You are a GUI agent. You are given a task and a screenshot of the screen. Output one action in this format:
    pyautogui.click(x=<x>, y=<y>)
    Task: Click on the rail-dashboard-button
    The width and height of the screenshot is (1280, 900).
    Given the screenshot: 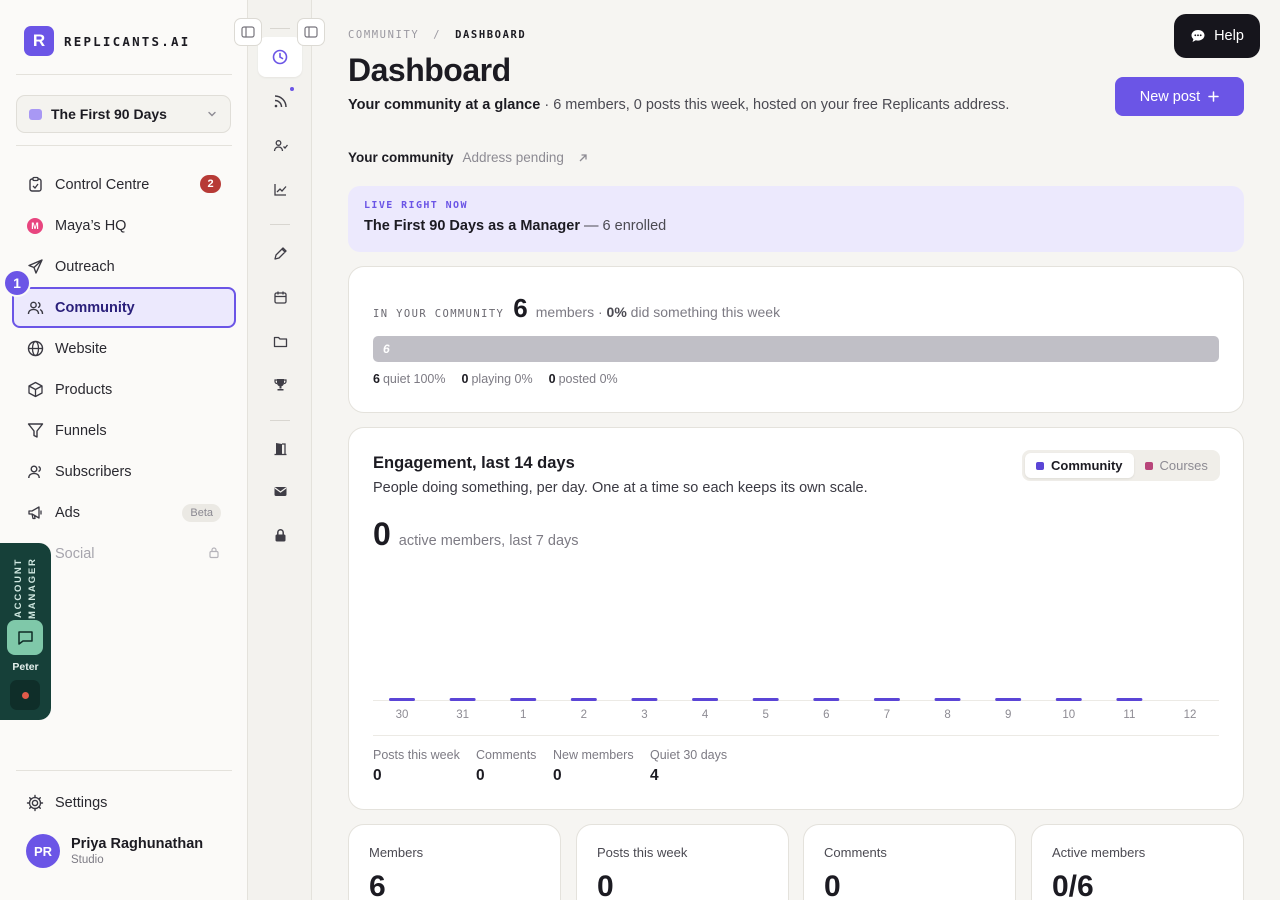 What is the action you would take?
    pyautogui.click(x=280, y=57)
    